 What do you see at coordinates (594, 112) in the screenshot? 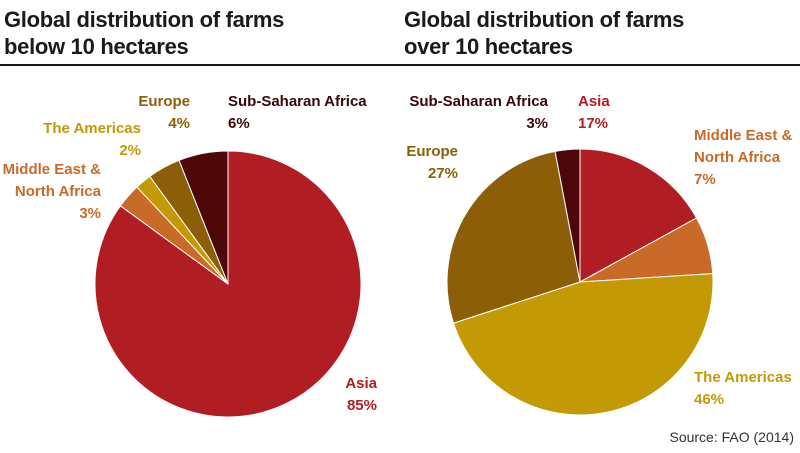
I see `slice-label-asia: Asia 17%` at bounding box center [594, 112].